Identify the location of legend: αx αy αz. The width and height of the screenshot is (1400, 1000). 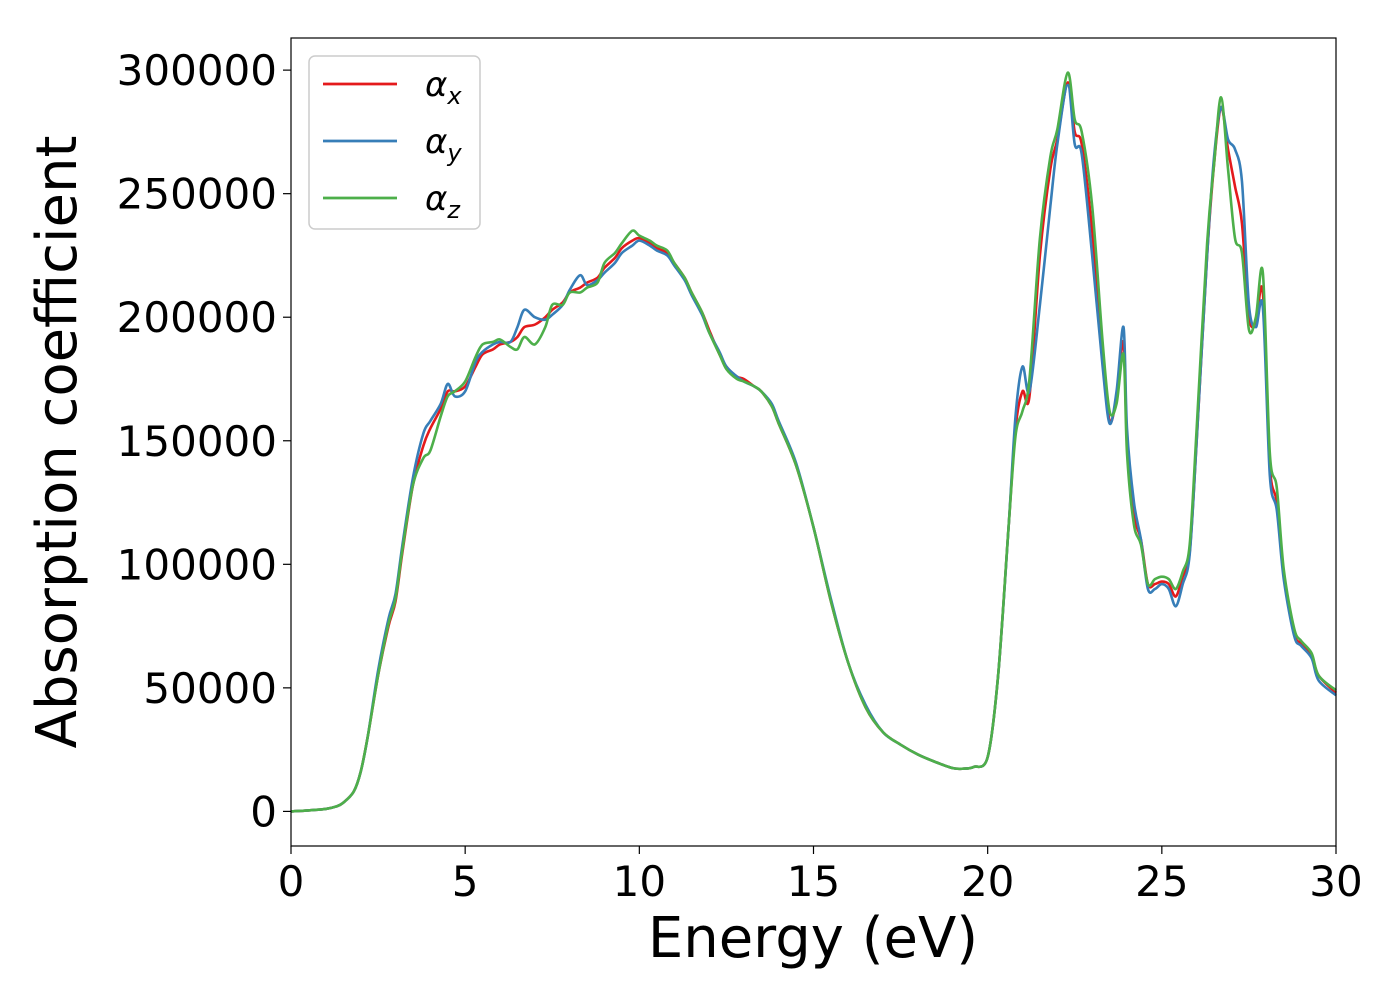
(394, 142).